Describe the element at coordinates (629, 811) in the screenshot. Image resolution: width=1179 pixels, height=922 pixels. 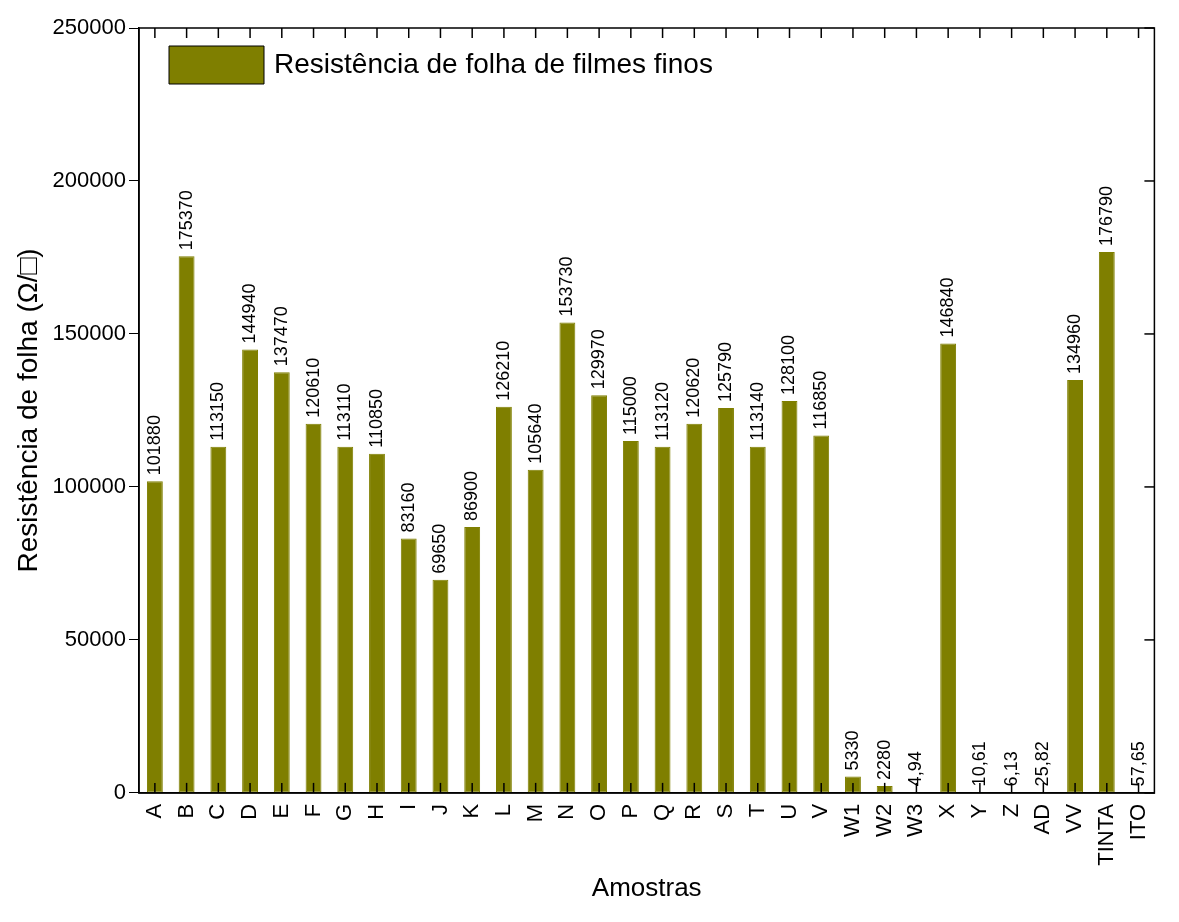
I see `x-tick-label: P` at that location.